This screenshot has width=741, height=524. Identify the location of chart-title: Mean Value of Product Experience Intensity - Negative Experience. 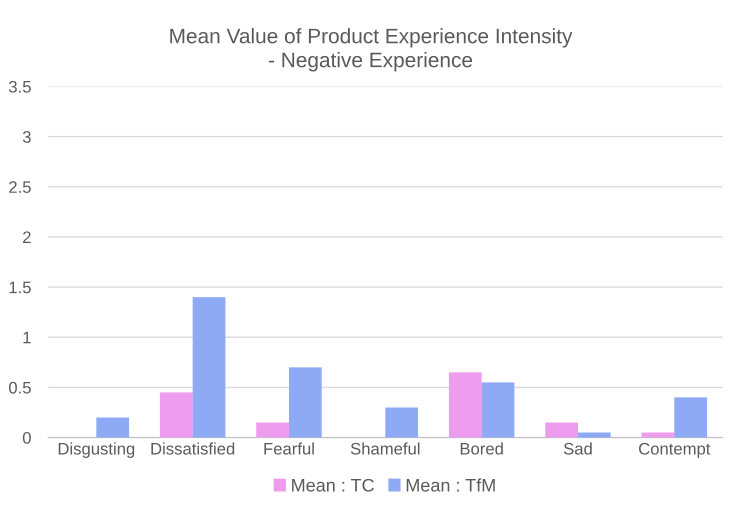
(371, 50).